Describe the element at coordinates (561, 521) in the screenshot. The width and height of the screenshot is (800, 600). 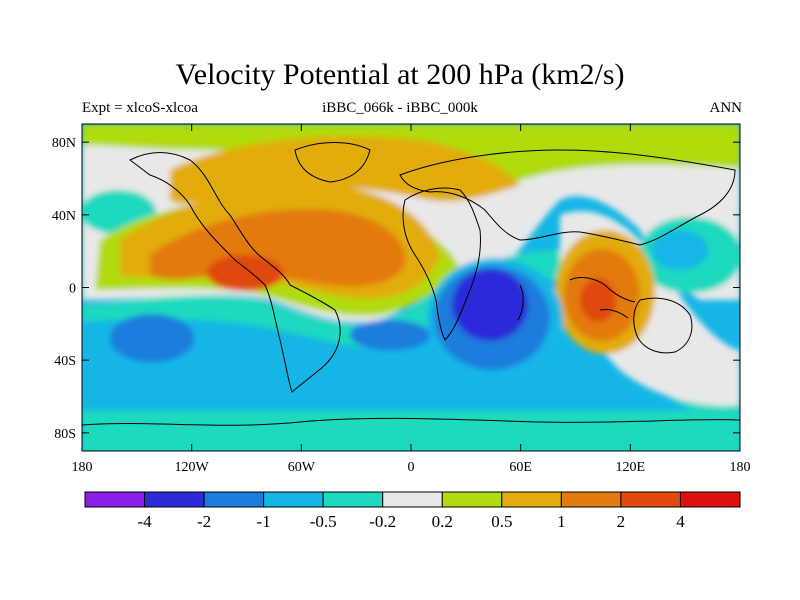
I see `colorbar-label: 1` at that location.